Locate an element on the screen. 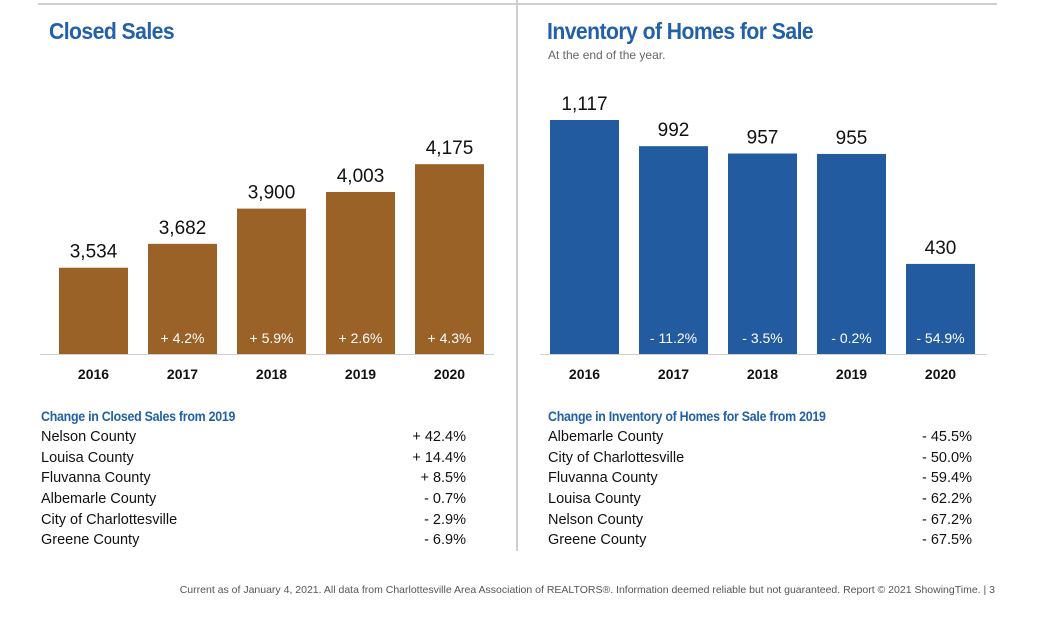 The image size is (1060, 619). value-label: 957 is located at coordinates (763, 138).